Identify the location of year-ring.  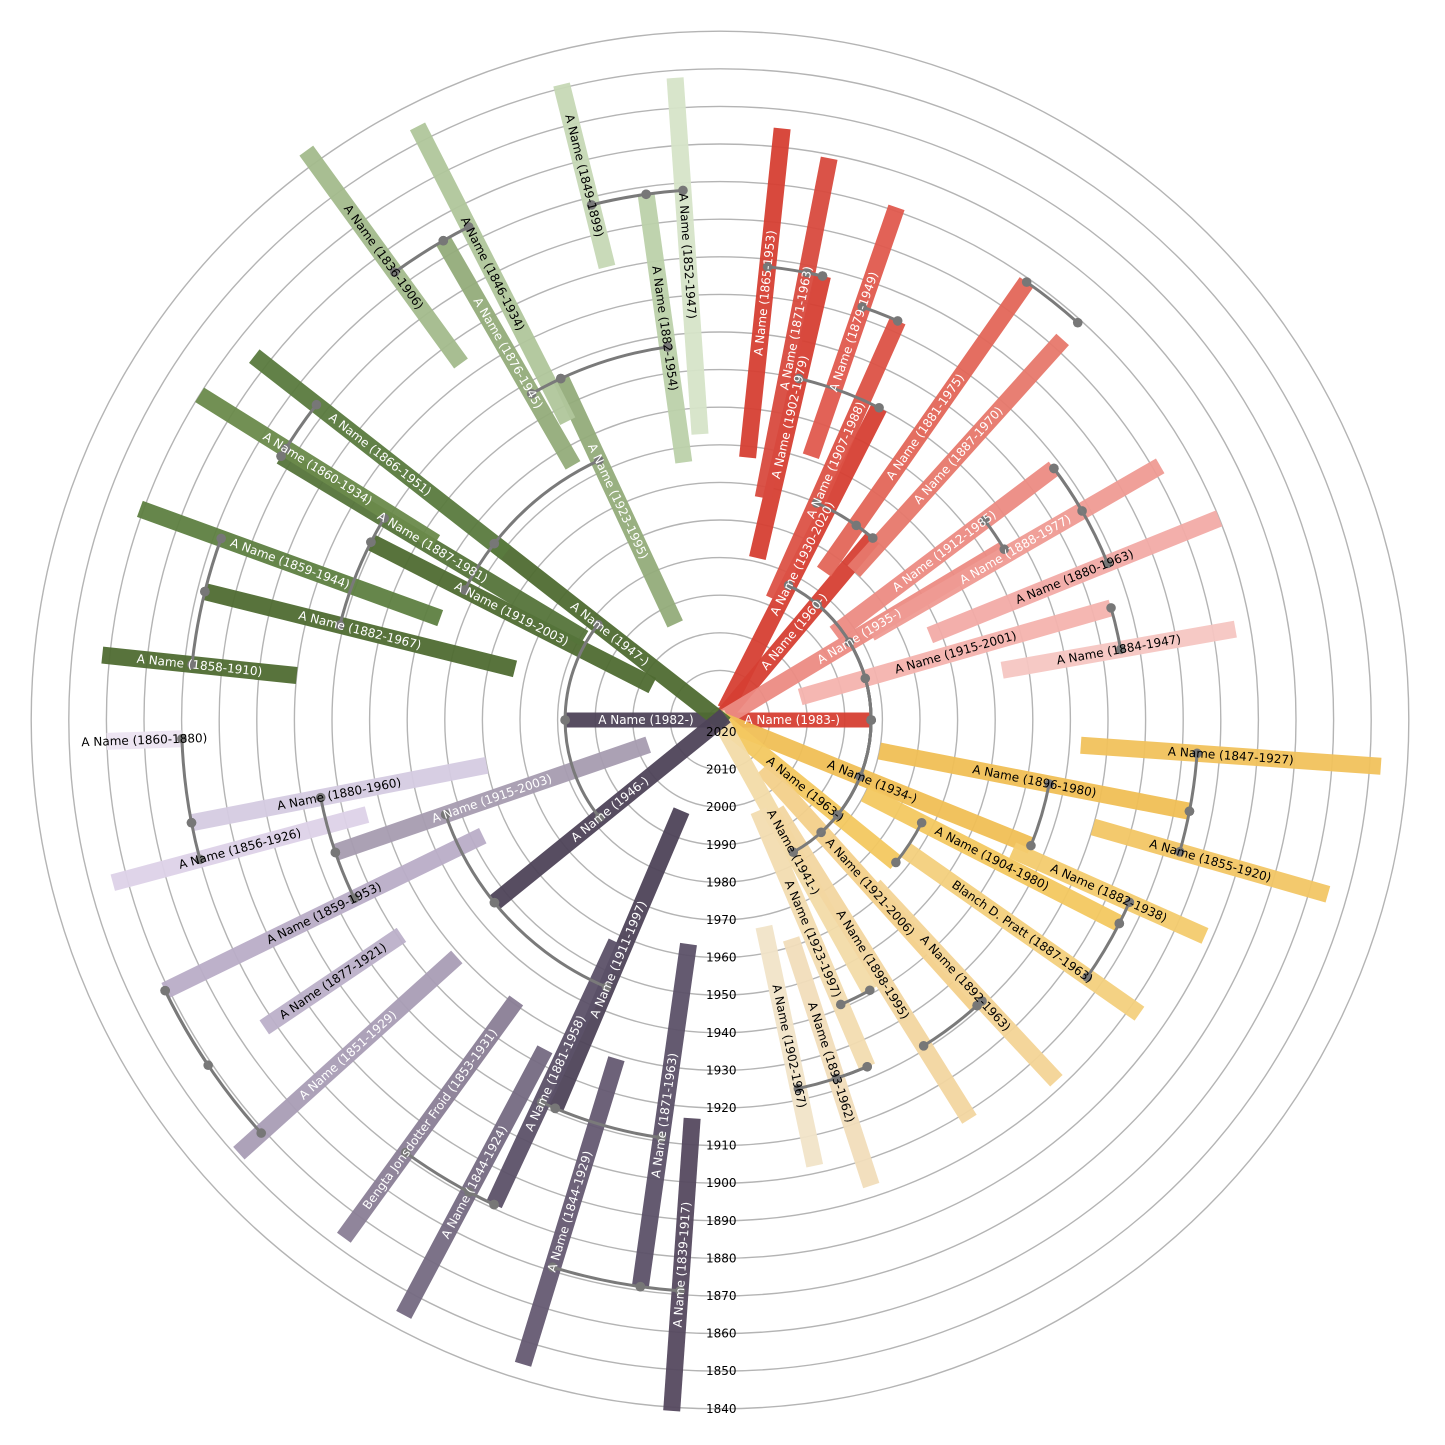
(720, 720).